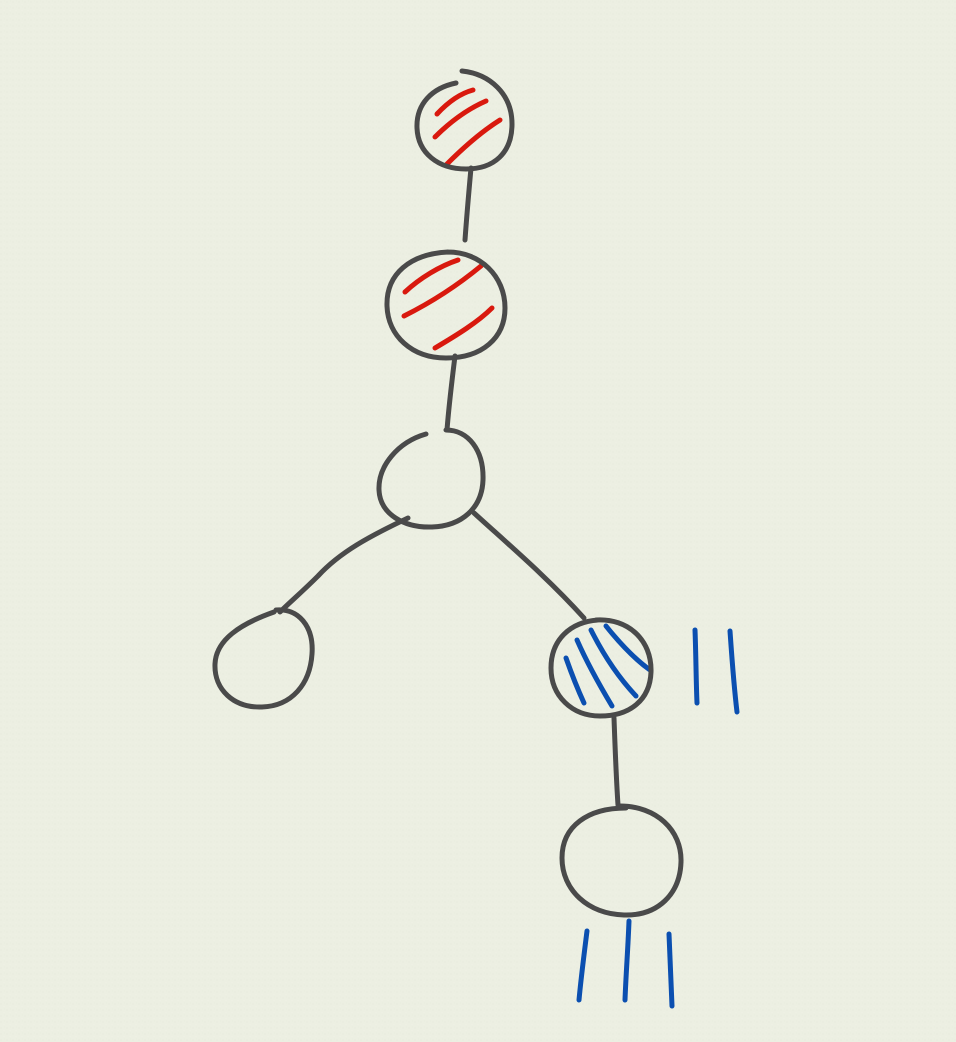 The width and height of the screenshot is (956, 1042). What do you see at coordinates (608, 666) in the screenshot?
I see `node-5-hatch` at bounding box center [608, 666].